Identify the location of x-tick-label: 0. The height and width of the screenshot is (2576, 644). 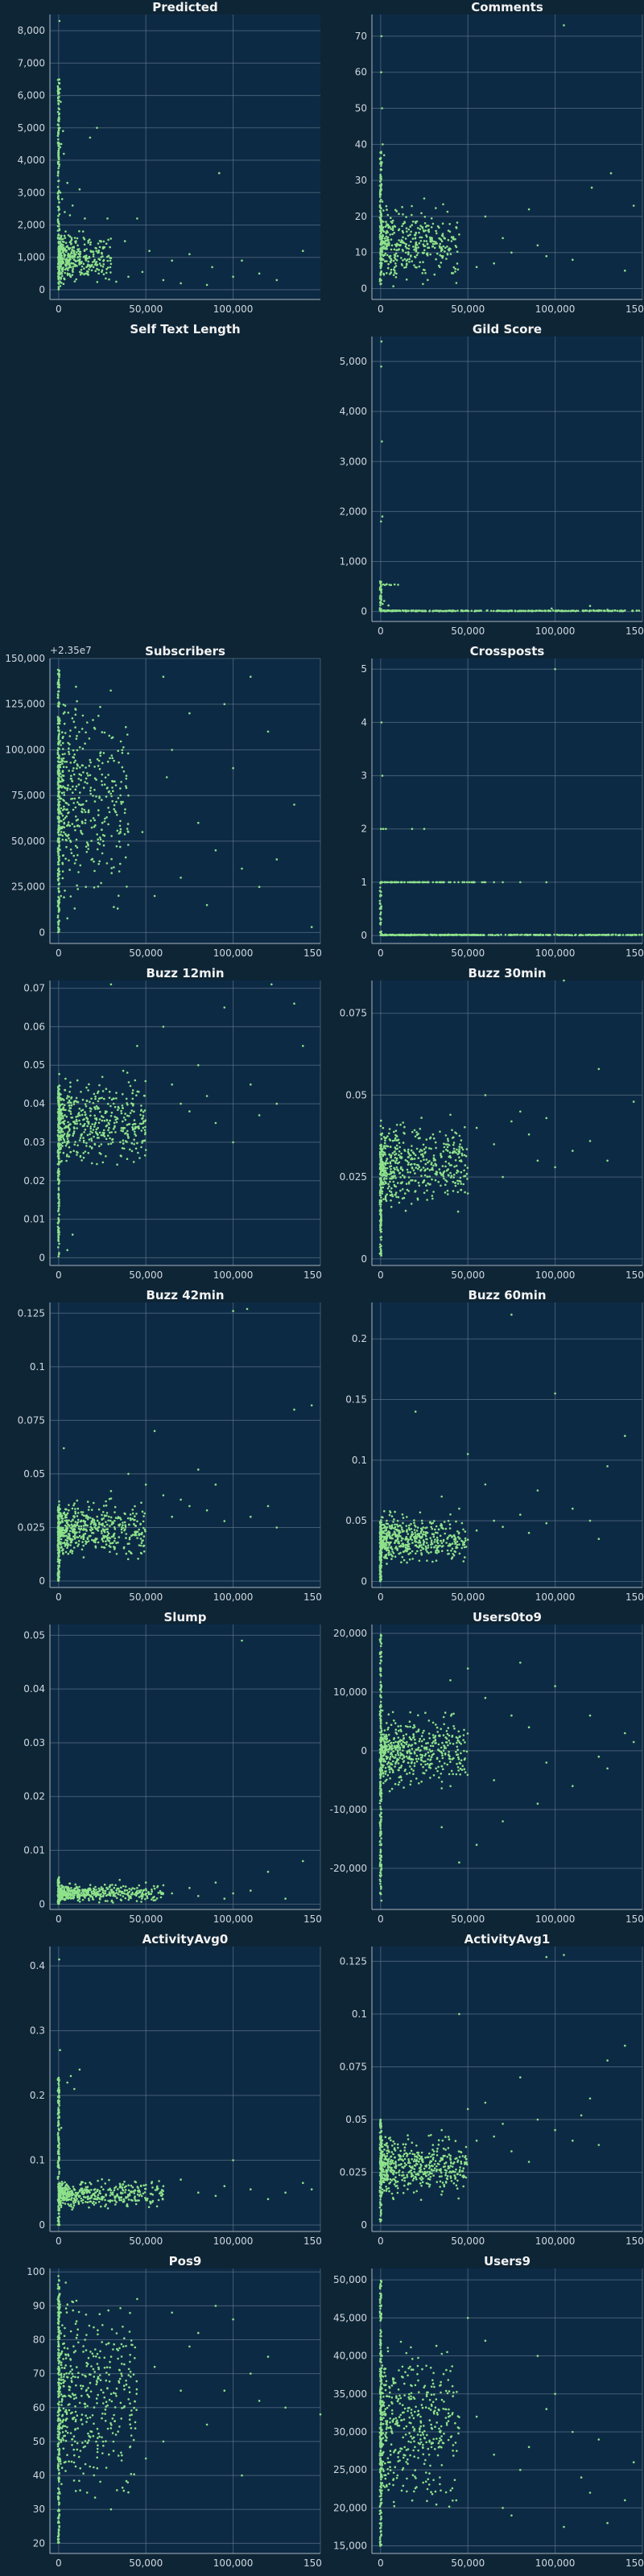
(59, 1275).